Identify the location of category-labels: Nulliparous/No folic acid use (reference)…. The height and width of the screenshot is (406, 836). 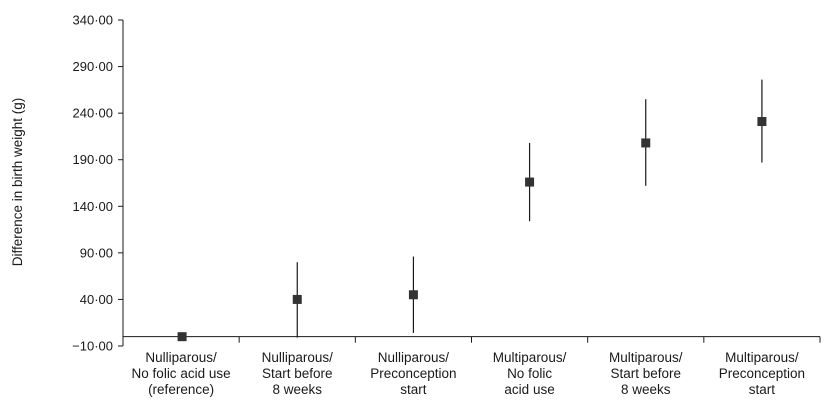
(469, 373).